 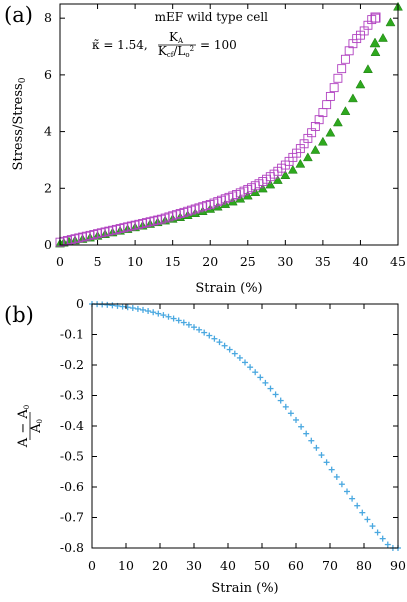 I want to click on x-tick-label: 50, so click(x=262, y=565).